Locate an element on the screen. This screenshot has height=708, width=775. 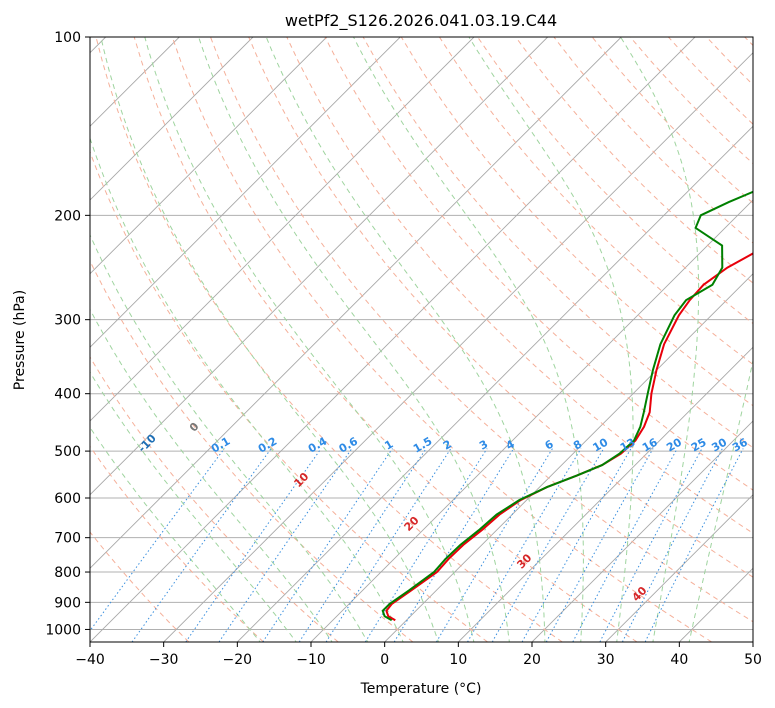
chart-title: wetPf2_S126.2026.041.03.19.C44 is located at coordinates (421, 21).